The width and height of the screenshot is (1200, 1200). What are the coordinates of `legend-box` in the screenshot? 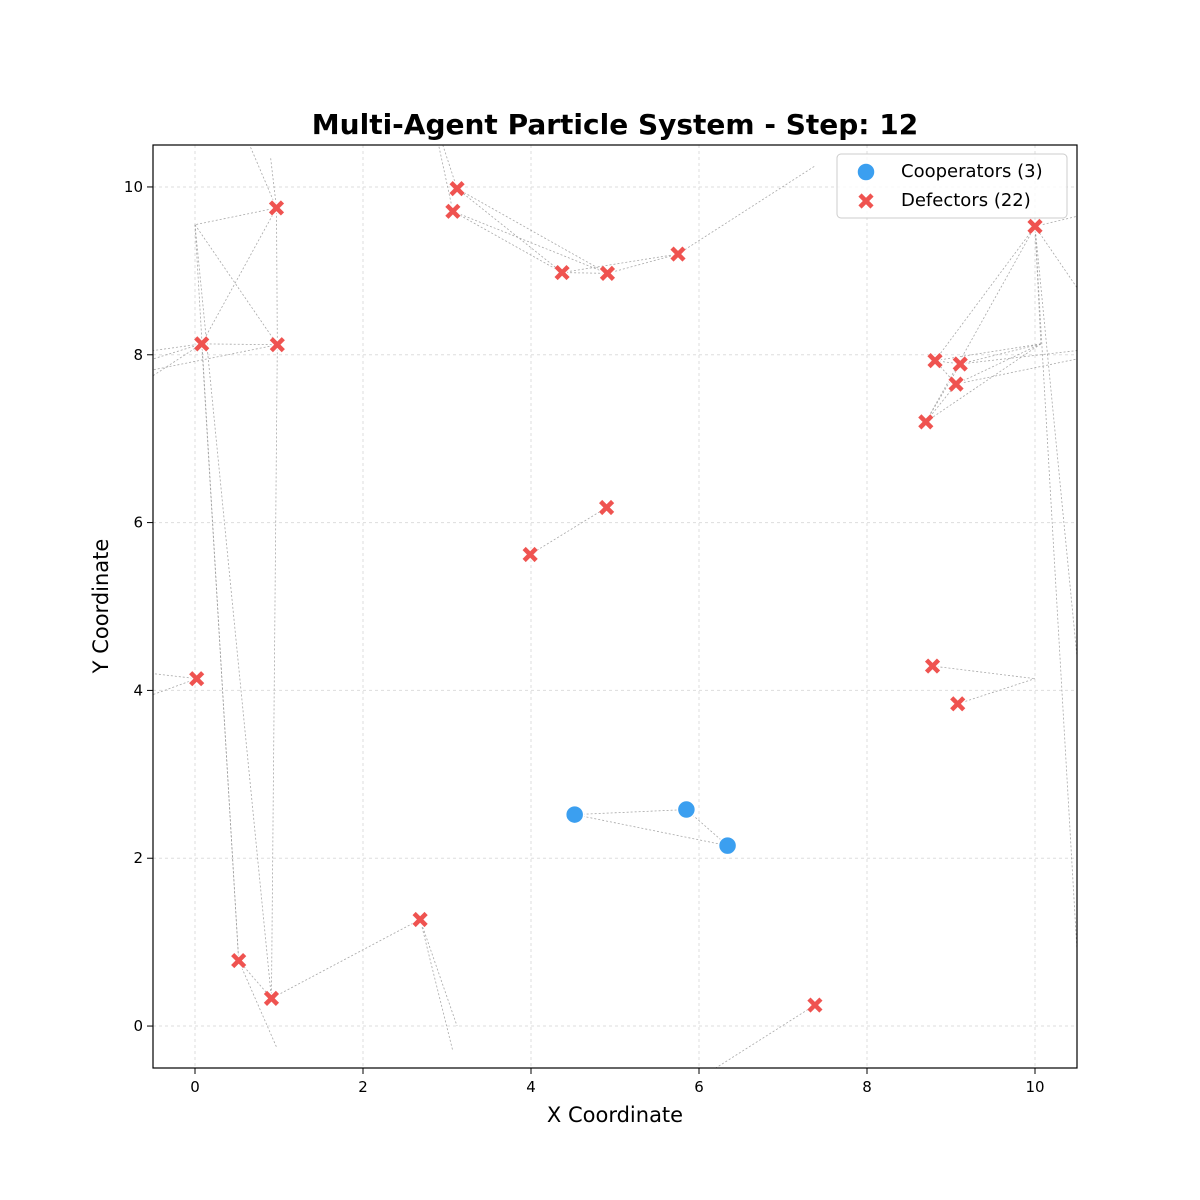 It's located at (952, 186).